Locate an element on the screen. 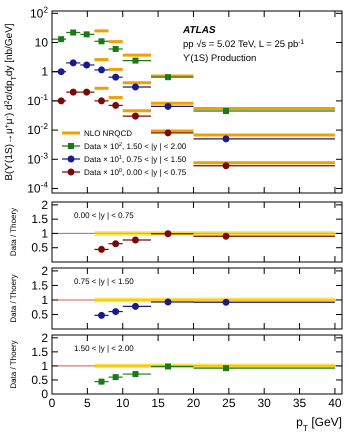 Image resolution: width=349 pixels, height=433 pixels. y-tick-label: 10$^{-1}$ is located at coordinates (37, 100).